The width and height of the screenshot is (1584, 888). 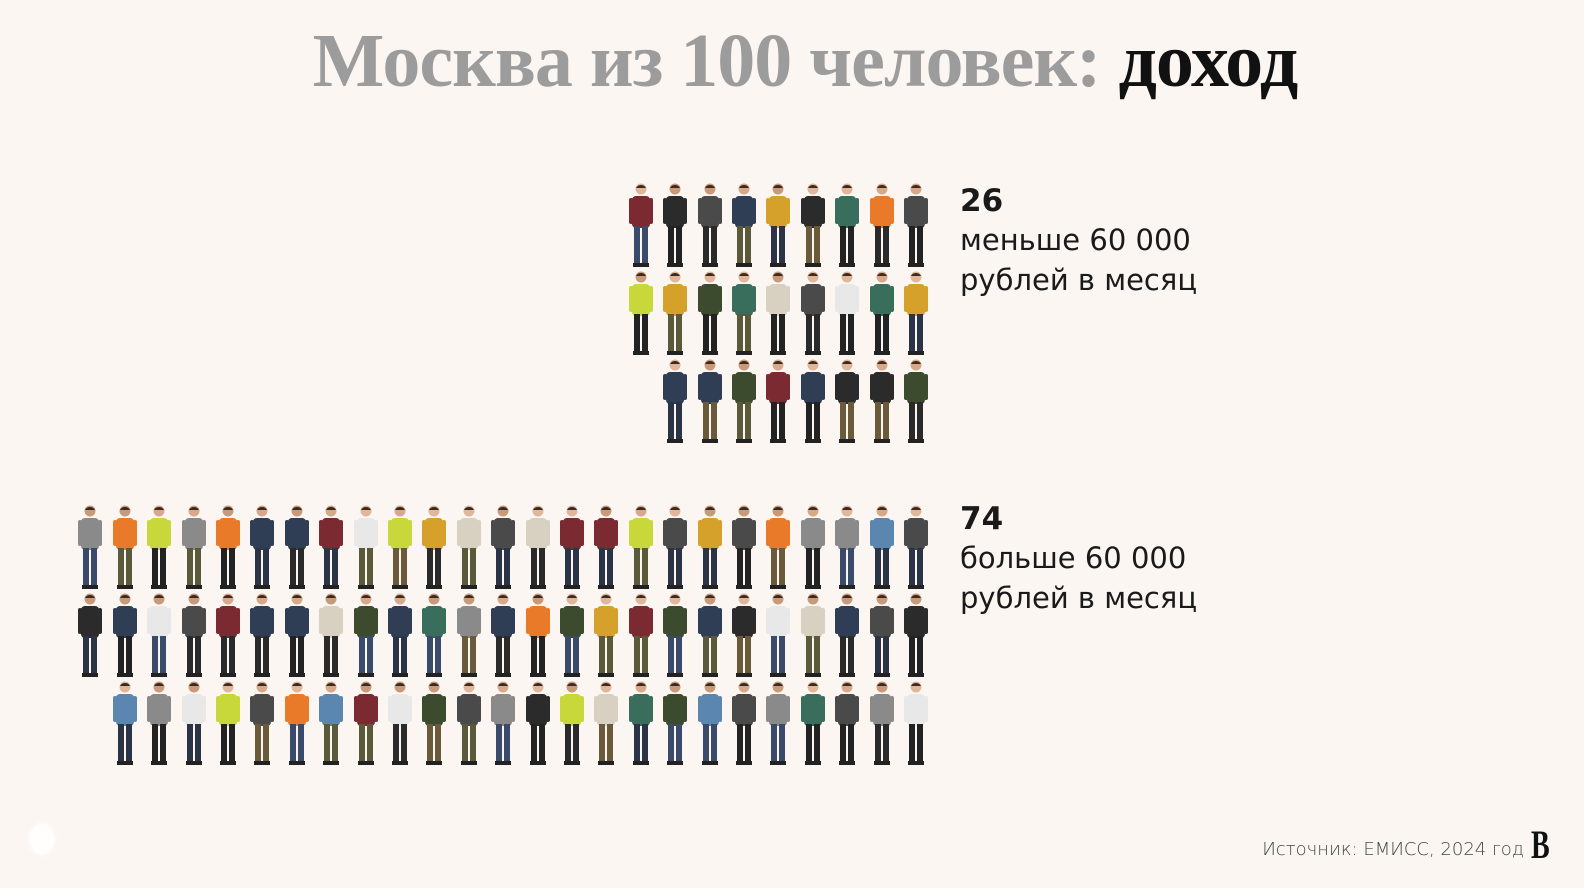 I want to click on group-label-below: 26 меньше 60 000 рублей в месяц, so click(x=1078, y=241).